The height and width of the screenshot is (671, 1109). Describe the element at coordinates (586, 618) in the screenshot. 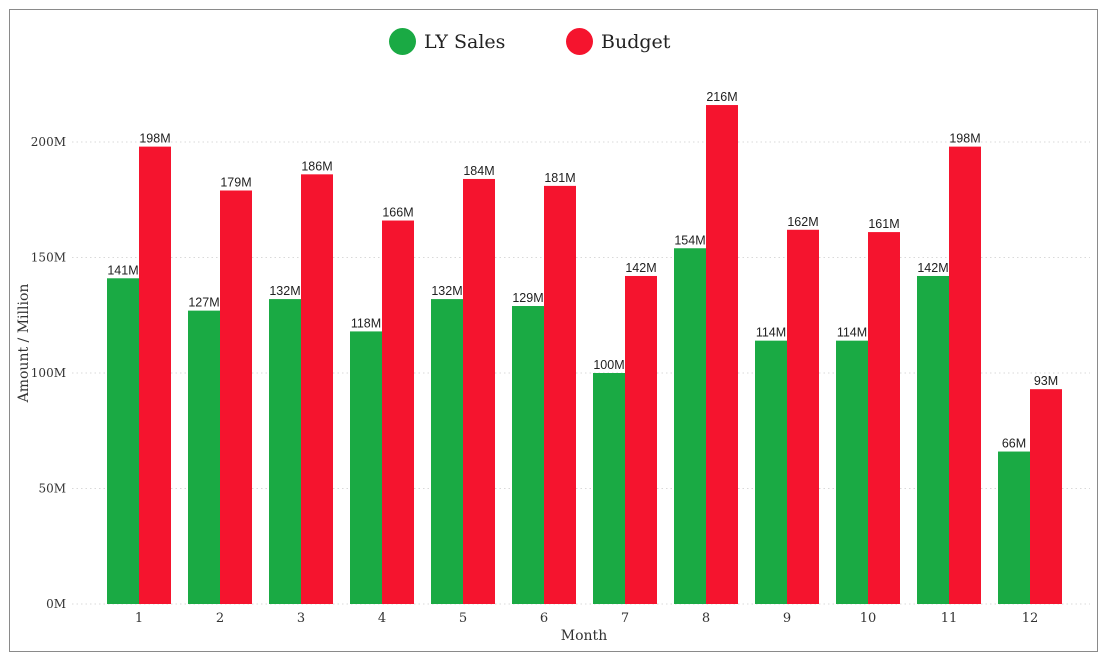

I see `x-axis-ticks: 1 2 3 4 5 6 7 8 9 10 11 12` at that location.